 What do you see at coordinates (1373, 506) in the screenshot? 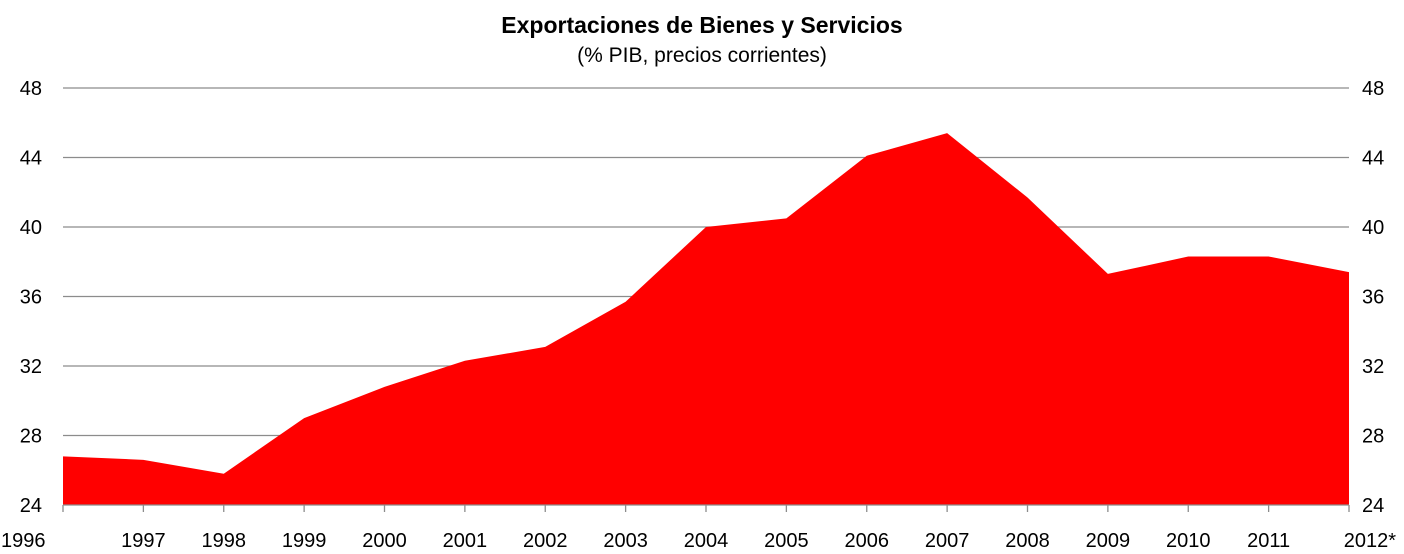
I see `y-tick-right-24: 24` at bounding box center [1373, 506].